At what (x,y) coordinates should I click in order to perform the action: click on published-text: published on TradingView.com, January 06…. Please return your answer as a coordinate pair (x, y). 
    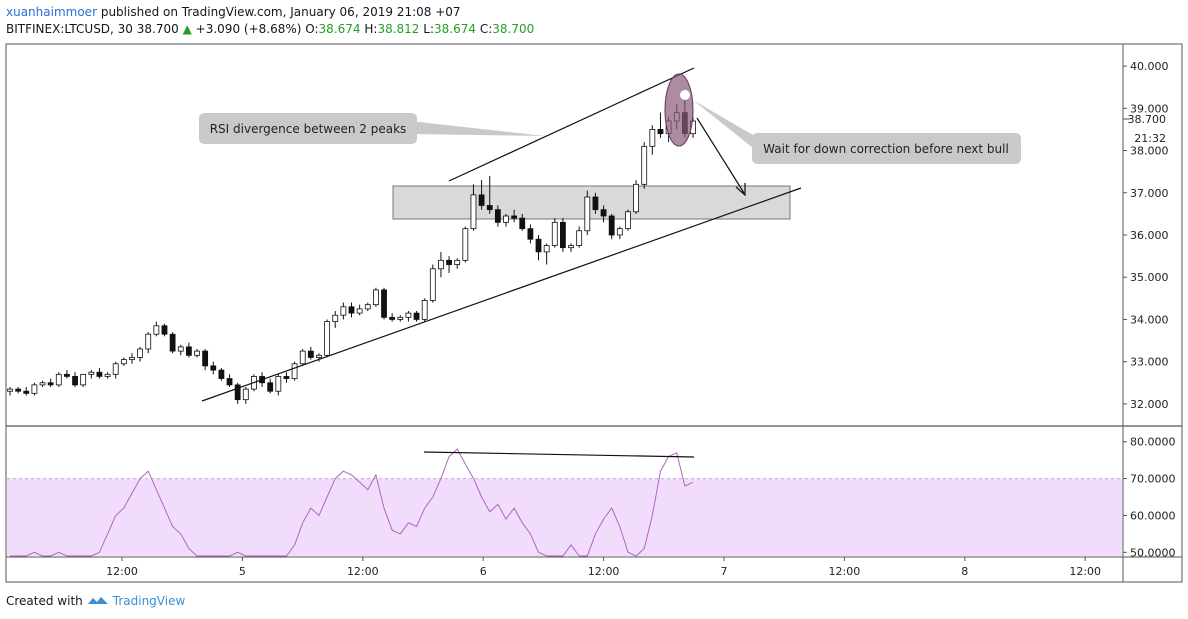
    Looking at the image, I should click on (280, 12).